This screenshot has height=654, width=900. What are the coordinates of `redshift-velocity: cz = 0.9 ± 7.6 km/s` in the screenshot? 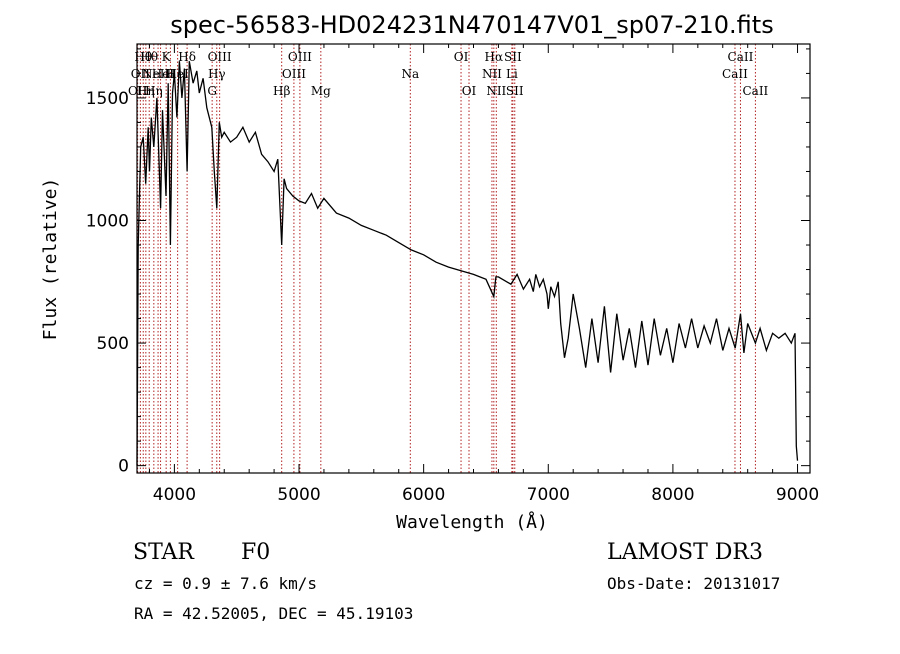 It's located at (225, 583).